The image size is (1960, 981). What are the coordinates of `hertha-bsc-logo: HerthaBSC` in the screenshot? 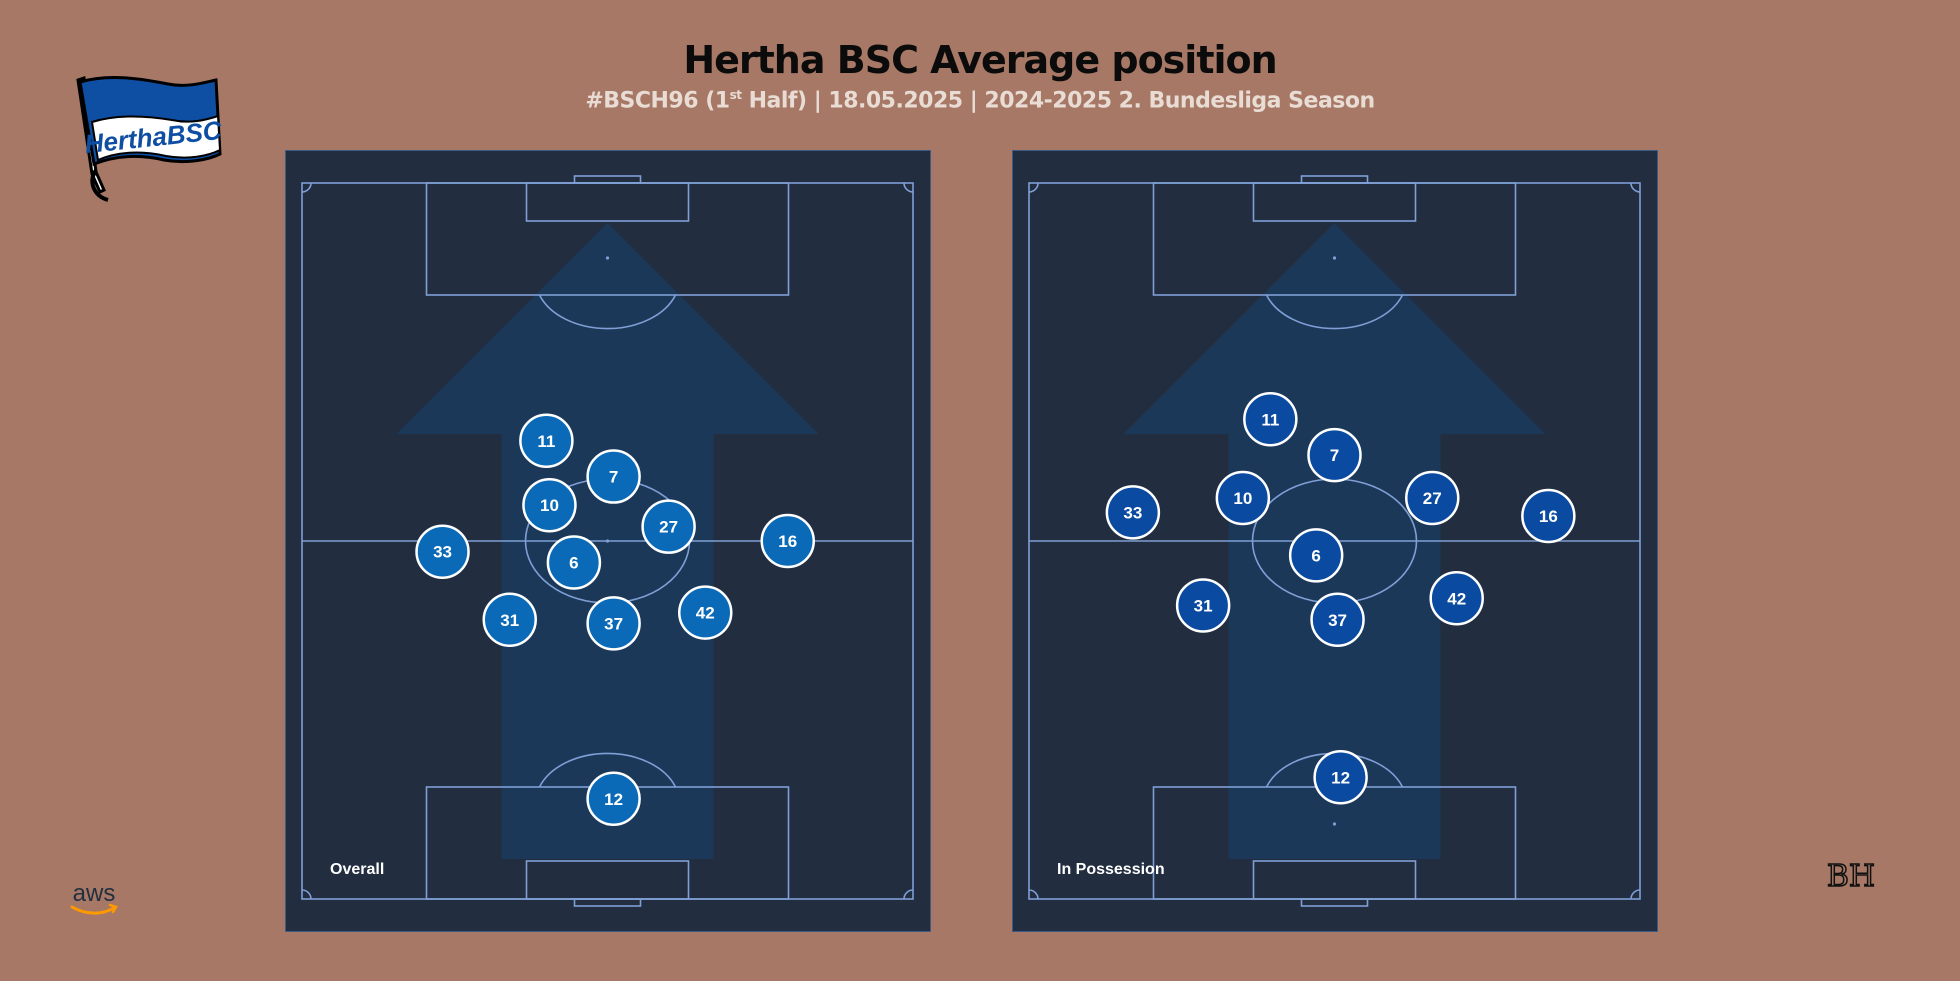 It's located at (148, 146).